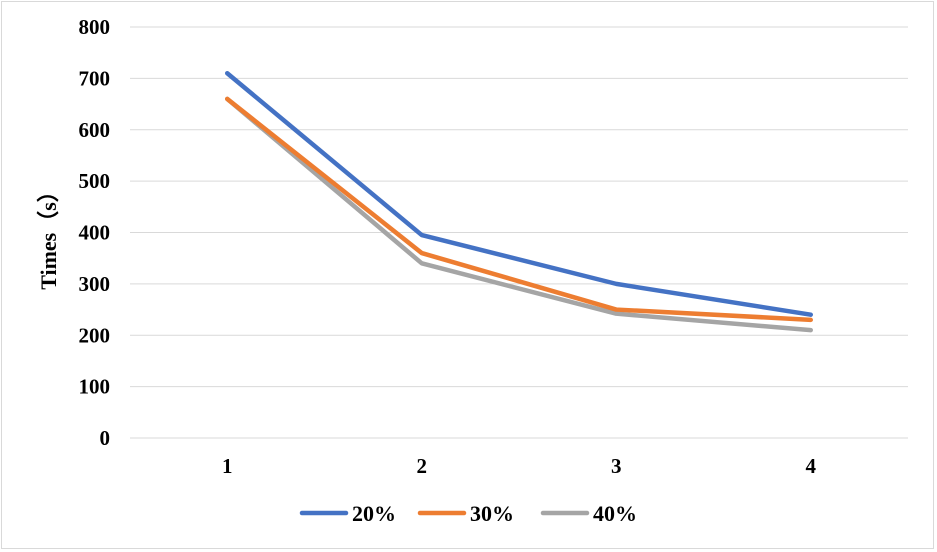  I want to click on y-tick-labels: 0 100 200 300 400 500 600 700 800, so click(95, 232).